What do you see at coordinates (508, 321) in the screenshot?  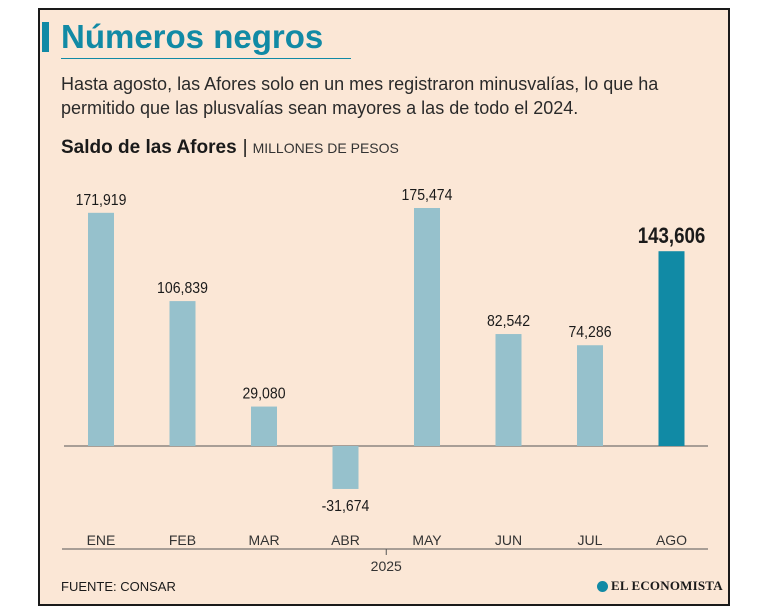 I see `data-label-jun: 82,542` at bounding box center [508, 321].